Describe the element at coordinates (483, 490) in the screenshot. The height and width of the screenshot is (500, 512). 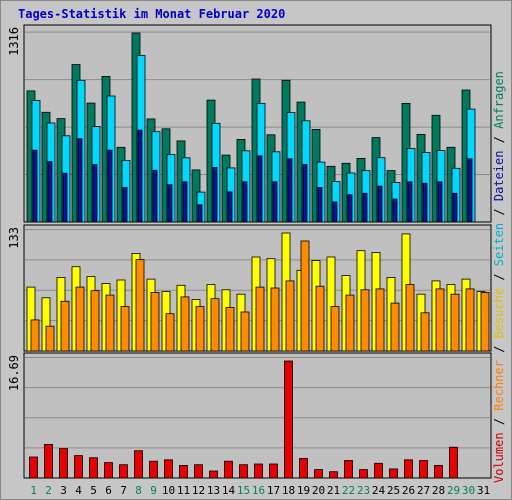
I see `x-tick-label: 31` at that location.